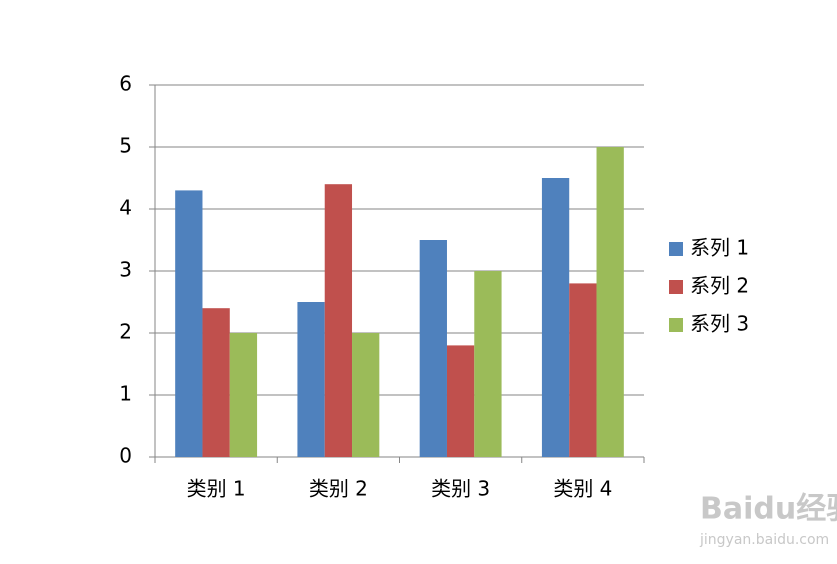 The width and height of the screenshot is (837, 564). I want to click on y-tick-label: 6, so click(125, 84).